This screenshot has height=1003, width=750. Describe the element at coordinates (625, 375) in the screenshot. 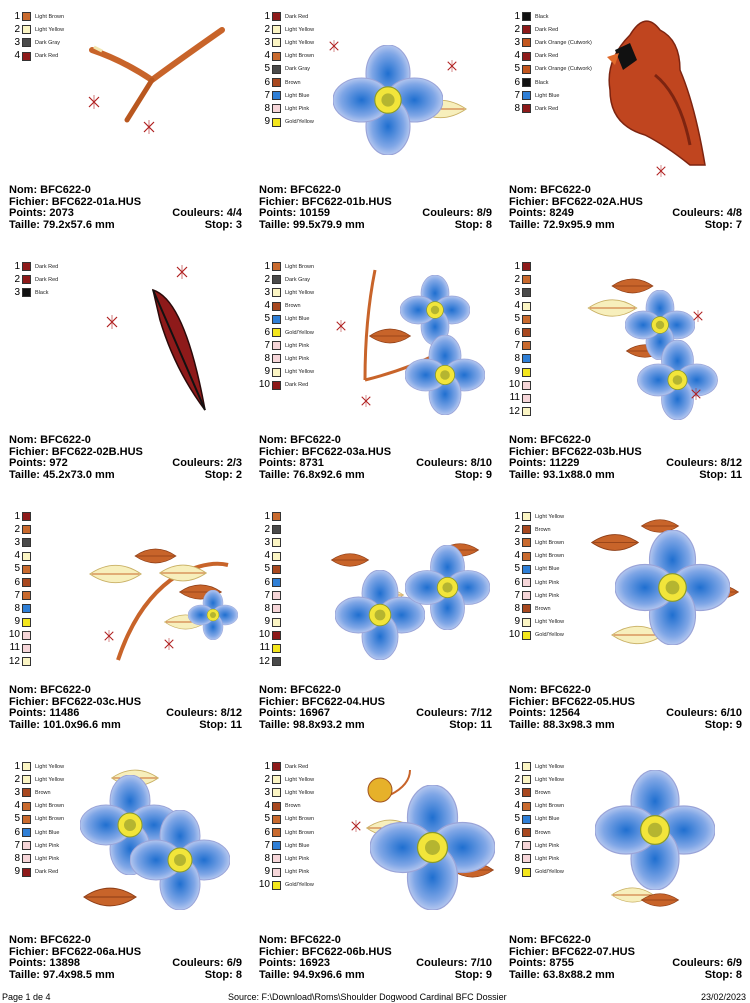

I see `design-card: 1 2 3 4 5 6 7 8` at that location.